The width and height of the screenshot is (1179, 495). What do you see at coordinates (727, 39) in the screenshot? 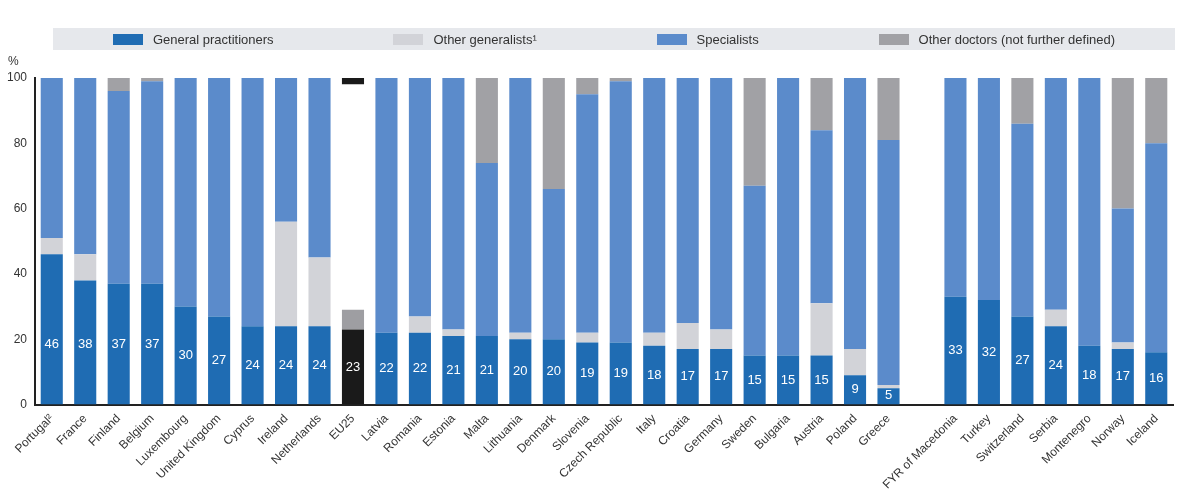
I see `legend-label: Specialists` at bounding box center [727, 39].